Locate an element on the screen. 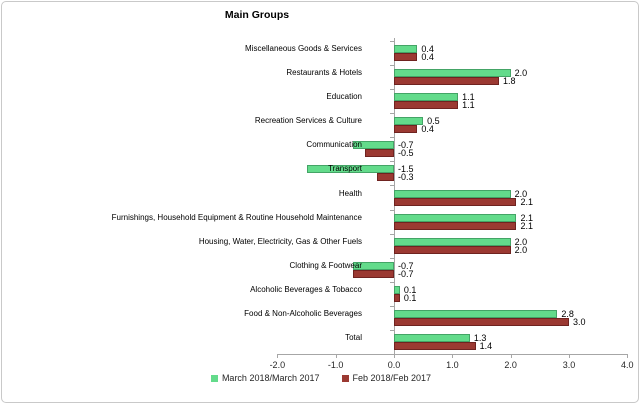  category-label: Recreation Services & Culture is located at coordinates (308, 121).